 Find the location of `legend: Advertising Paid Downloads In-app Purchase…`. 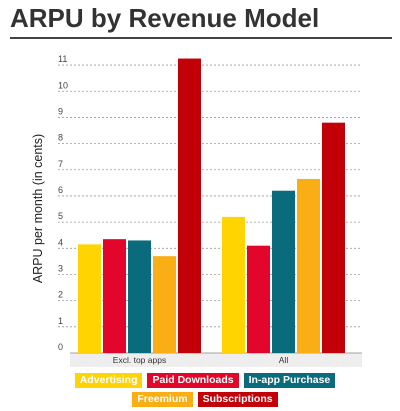

legend: Advertising Paid Downloads In-app Purchase… is located at coordinates (205, 390).